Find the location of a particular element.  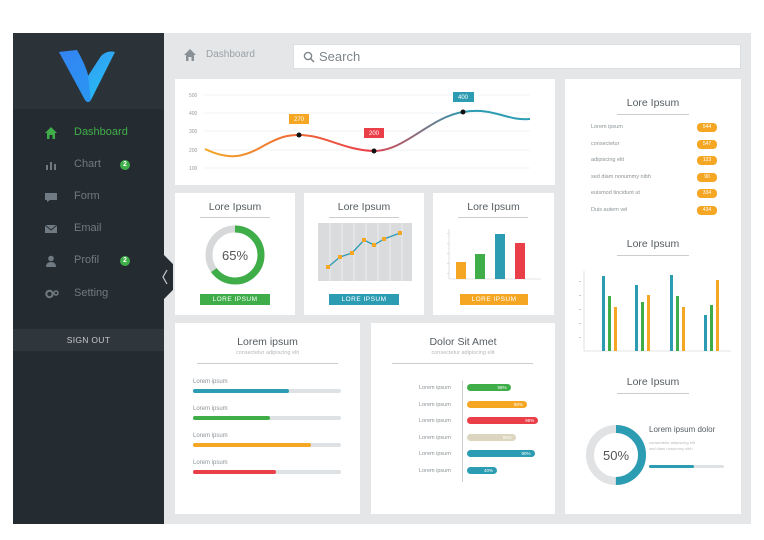

hbar: 80% is located at coordinates (497, 404).